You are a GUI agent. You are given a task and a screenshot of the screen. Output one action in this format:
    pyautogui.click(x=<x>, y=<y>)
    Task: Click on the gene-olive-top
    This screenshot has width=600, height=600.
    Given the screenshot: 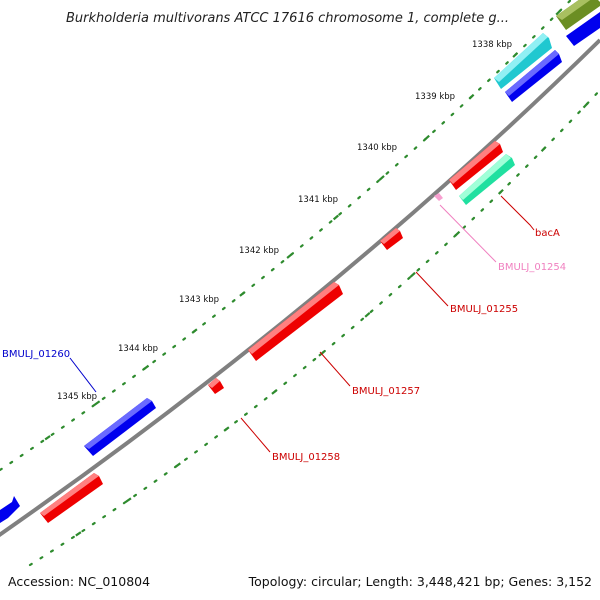 What is the action you would take?
    pyautogui.click(x=573, y=10)
    